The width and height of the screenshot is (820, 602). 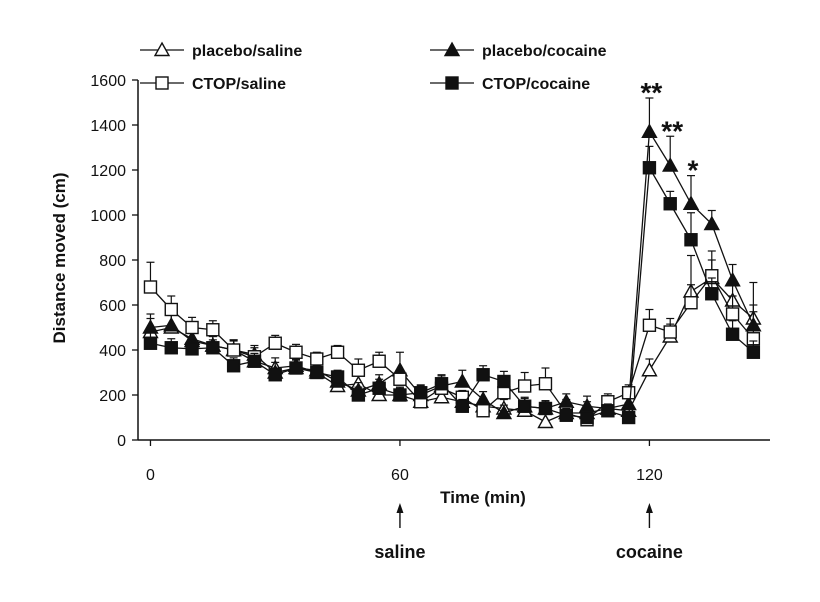 I want to click on legend-item: placebo/saline, so click(x=221, y=50).